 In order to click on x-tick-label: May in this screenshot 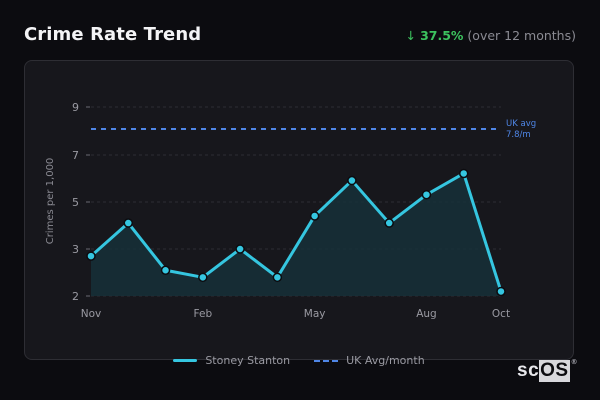, I will do `click(315, 314)`.